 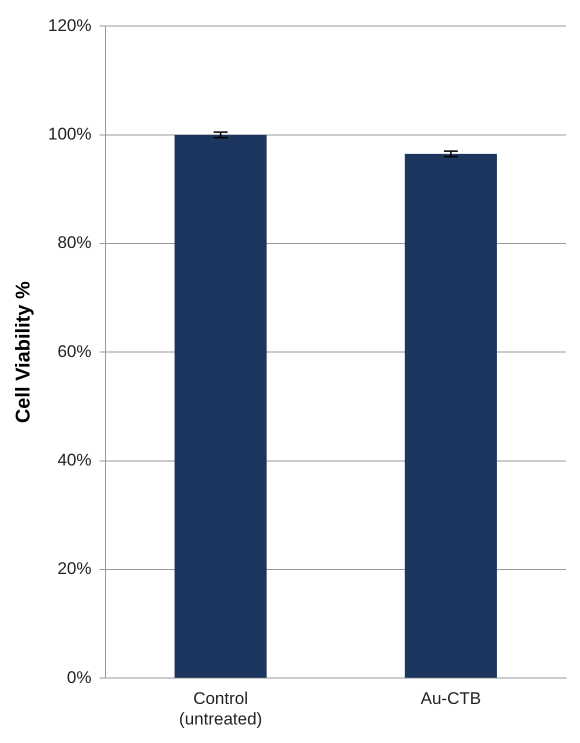 I want to click on y-tick-label: 80%, so click(x=74, y=242).